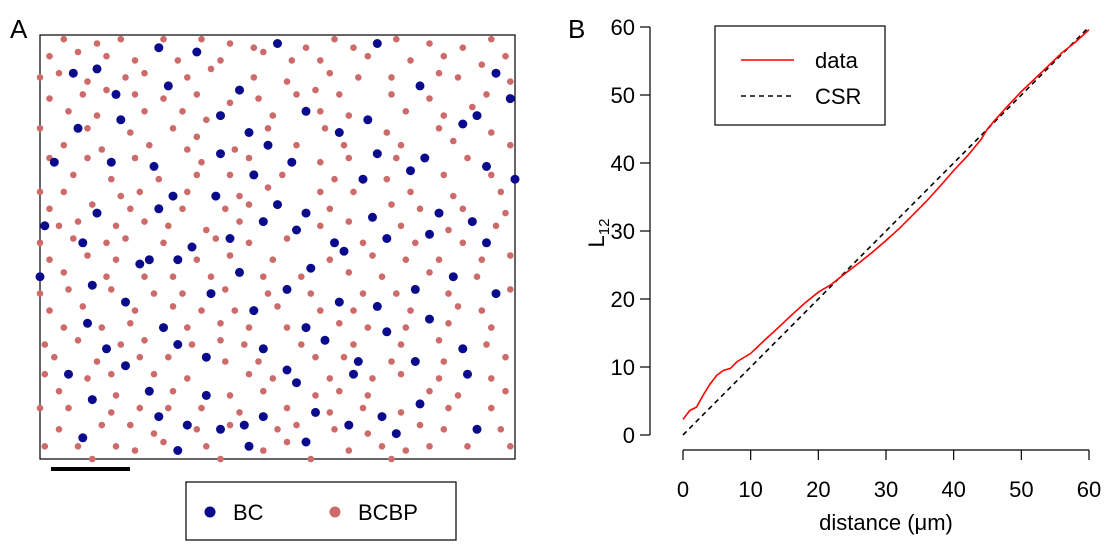 The image size is (1110, 546). What do you see at coordinates (838, 96) in the screenshot?
I see `legend-csr-label: CSR` at bounding box center [838, 96].